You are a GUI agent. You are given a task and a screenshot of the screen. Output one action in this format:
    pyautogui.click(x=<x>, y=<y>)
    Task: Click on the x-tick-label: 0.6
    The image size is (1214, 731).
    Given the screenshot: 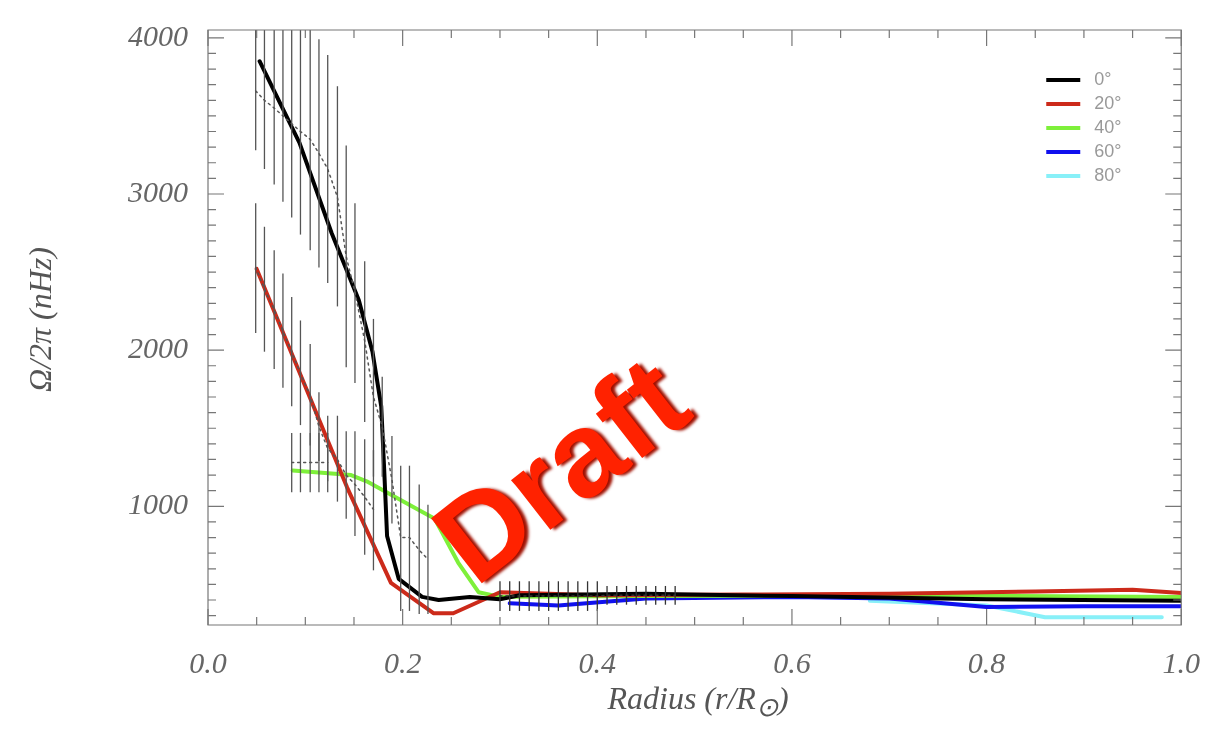 What is the action you would take?
    pyautogui.click(x=792, y=662)
    